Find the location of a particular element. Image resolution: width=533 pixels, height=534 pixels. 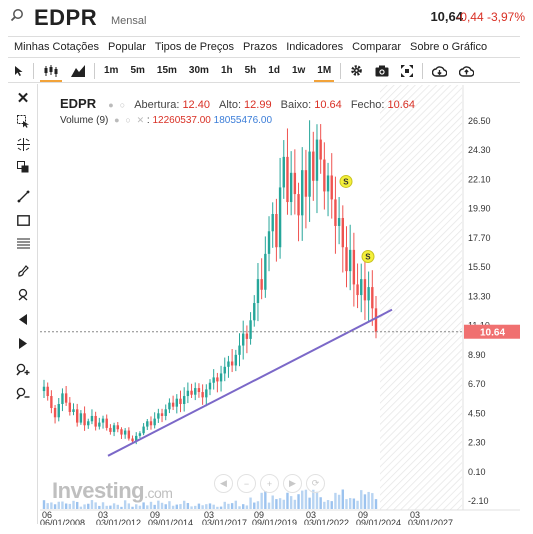

zoom-in-tool-icon is located at coordinates (23, 369).